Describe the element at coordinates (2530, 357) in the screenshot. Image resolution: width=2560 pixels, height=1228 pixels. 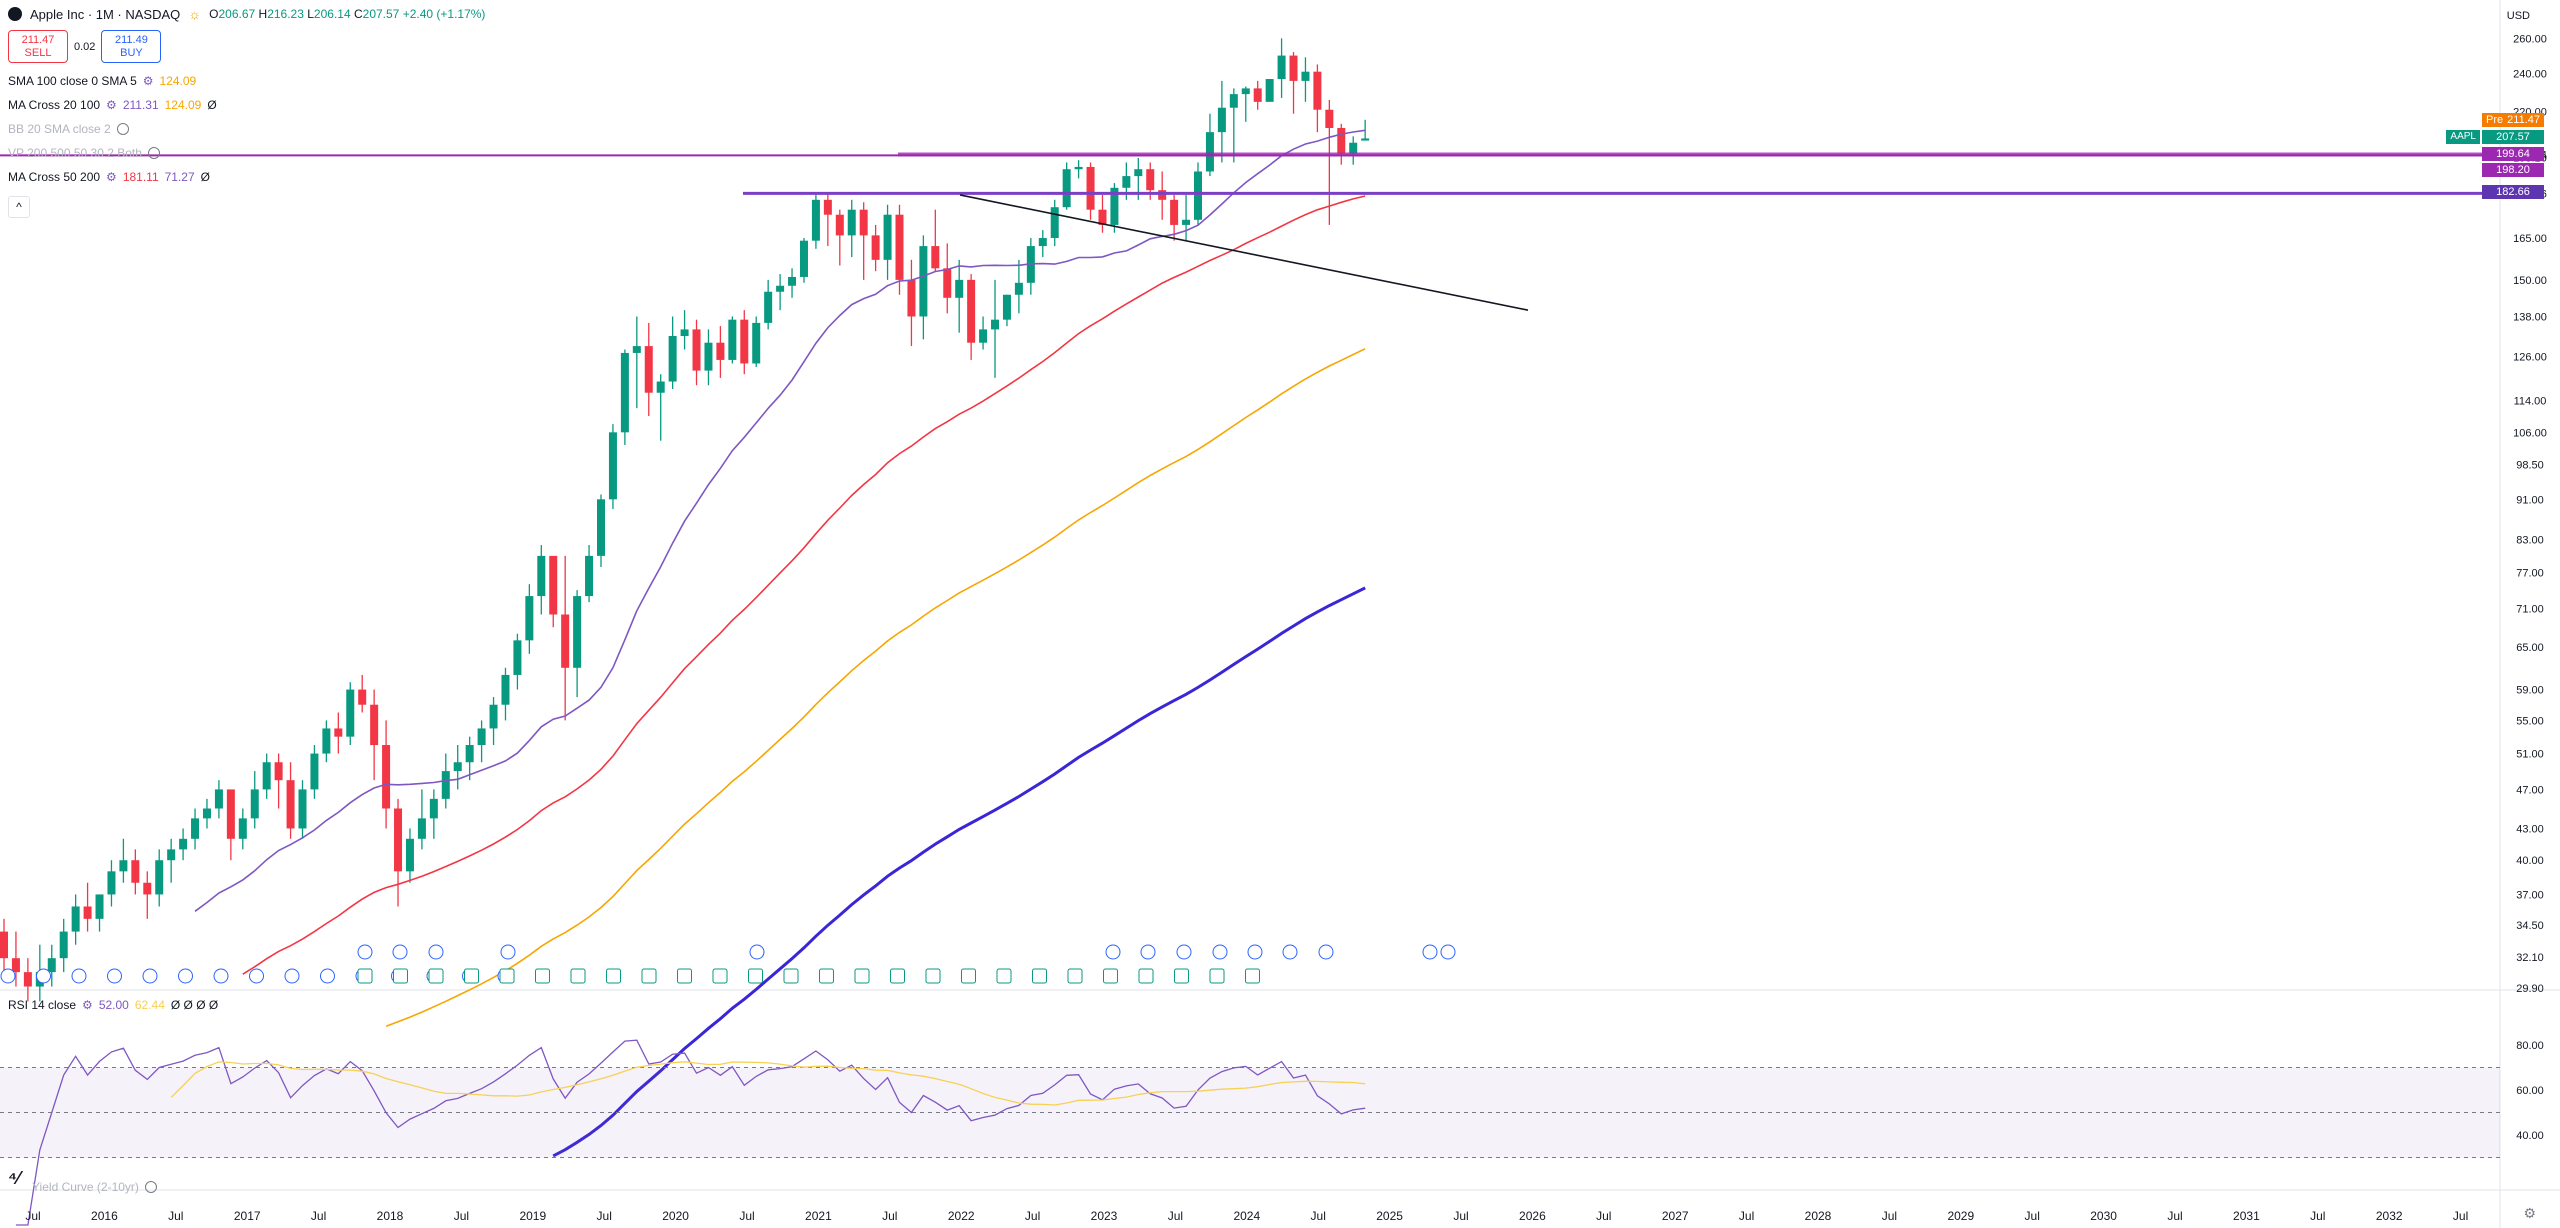
I see `price-tick-label: 126.00` at that location.